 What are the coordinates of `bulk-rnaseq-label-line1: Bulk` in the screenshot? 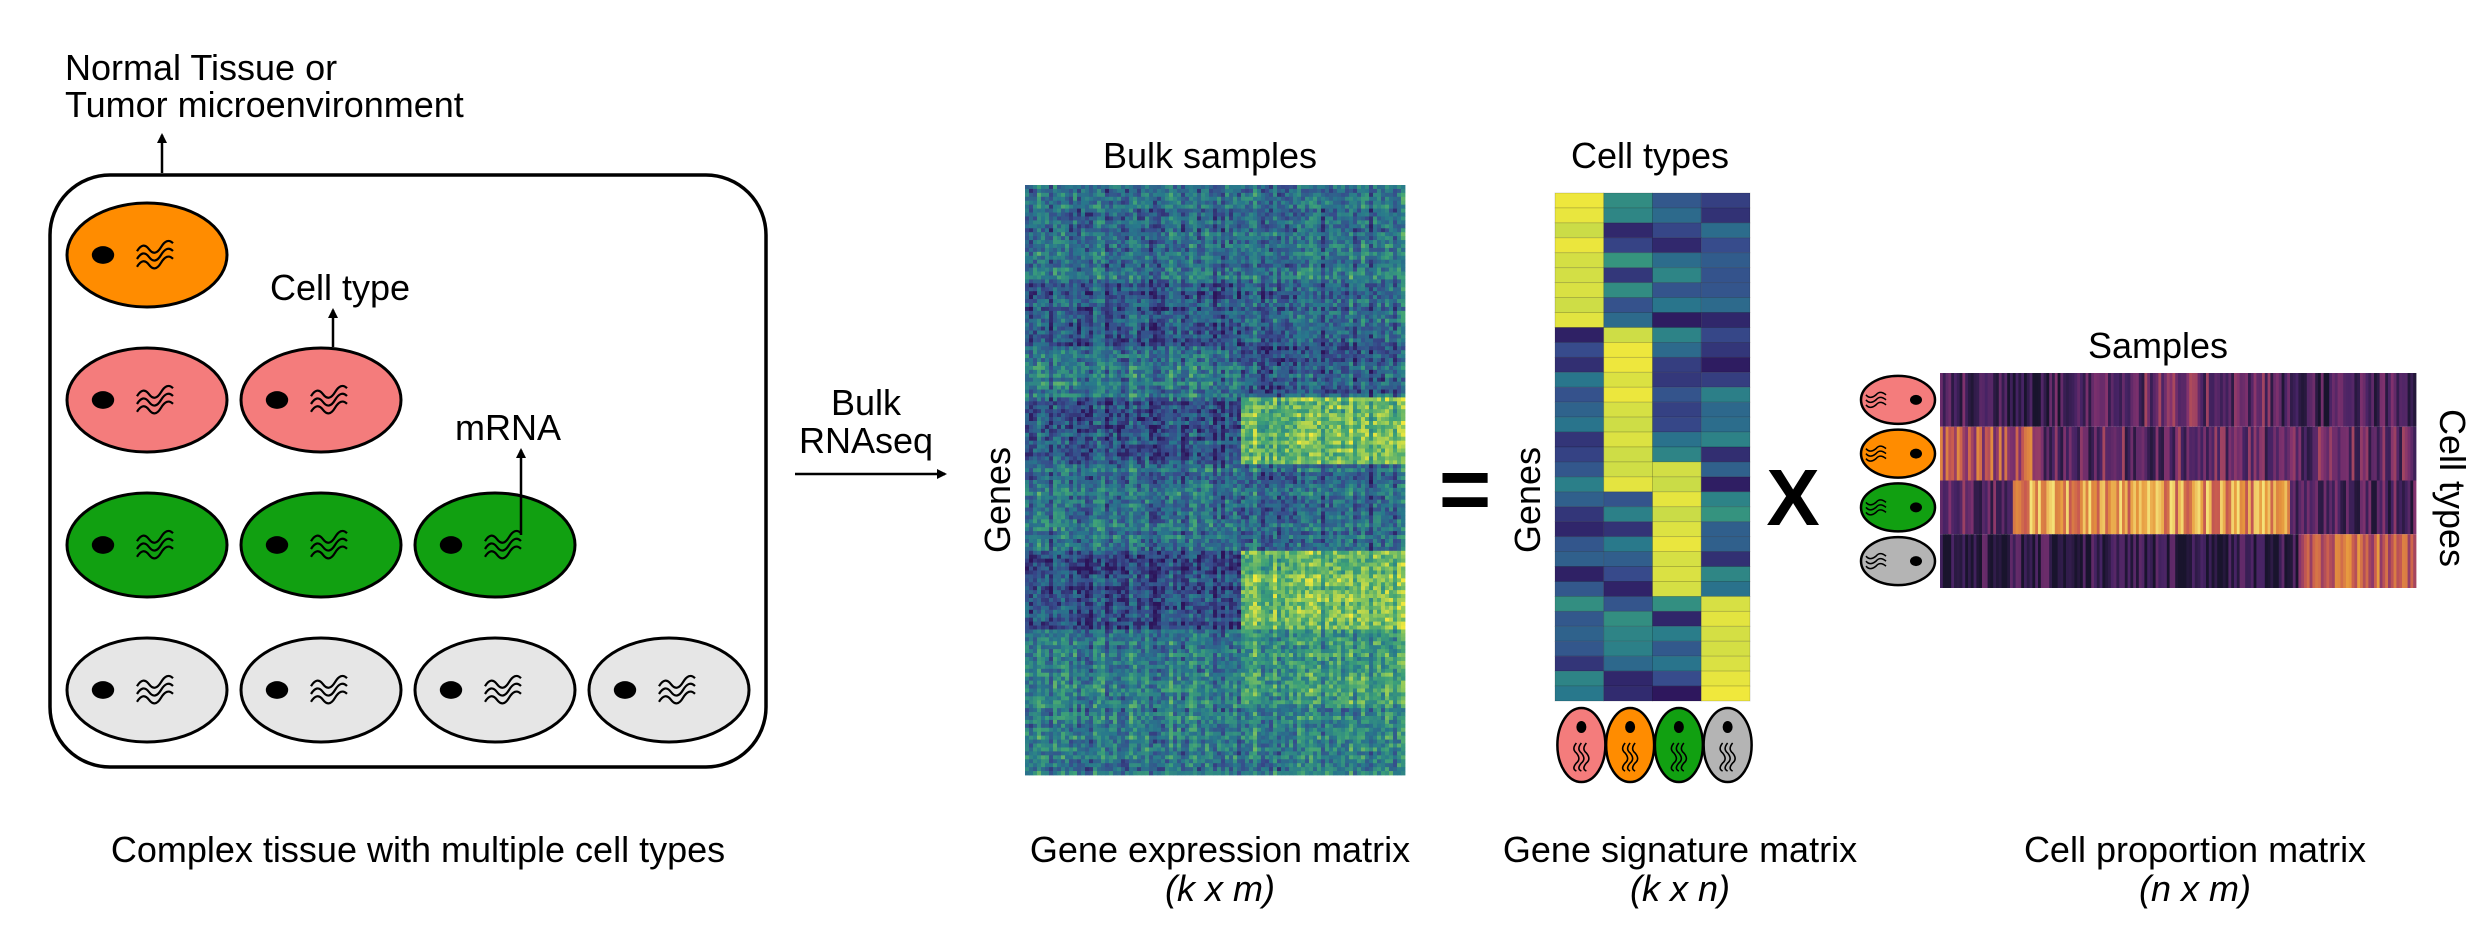 It's located at (866, 402).